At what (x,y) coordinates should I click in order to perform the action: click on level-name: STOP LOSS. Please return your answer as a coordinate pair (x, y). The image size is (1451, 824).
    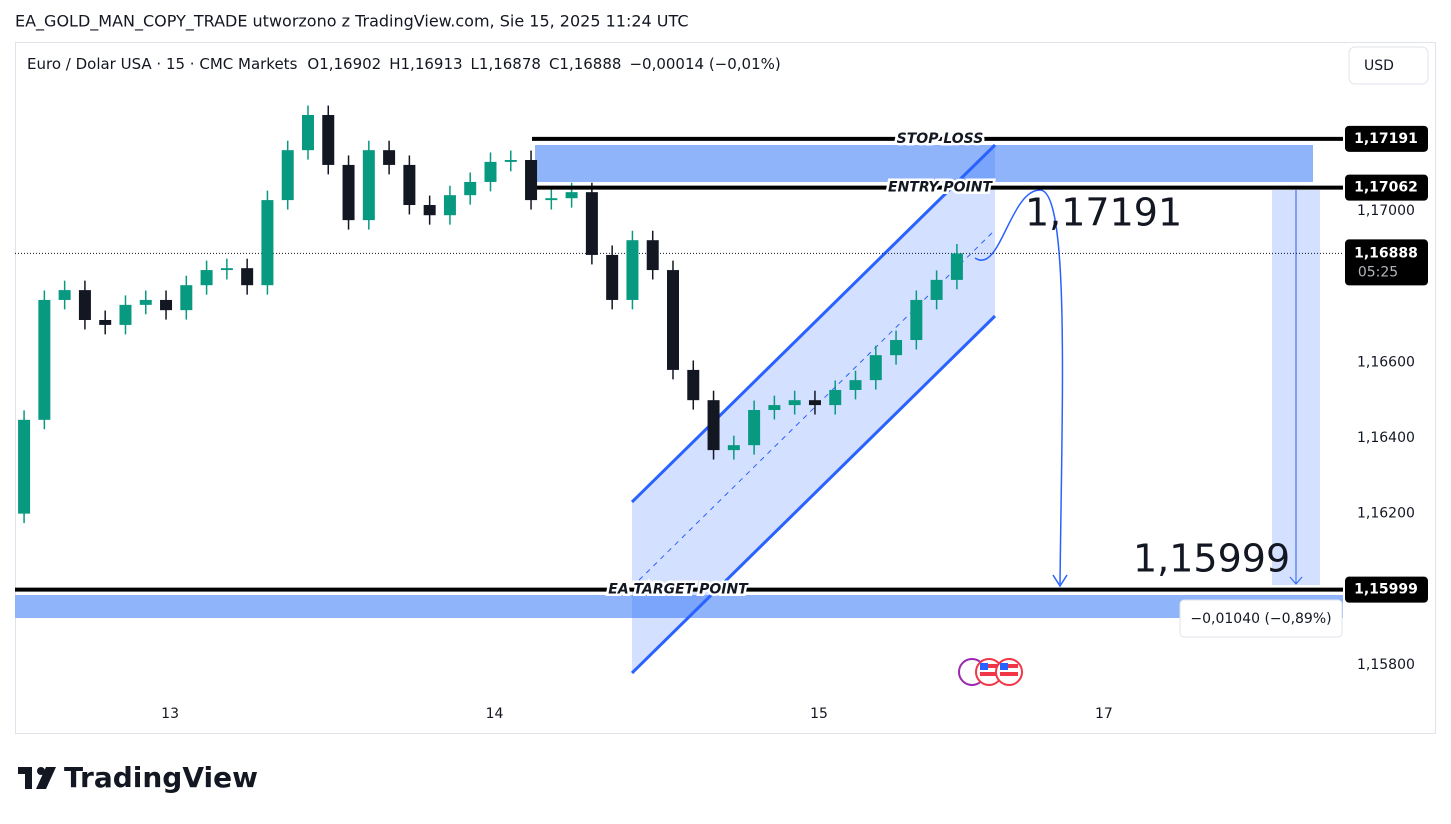
    Looking at the image, I should click on (940, 139).